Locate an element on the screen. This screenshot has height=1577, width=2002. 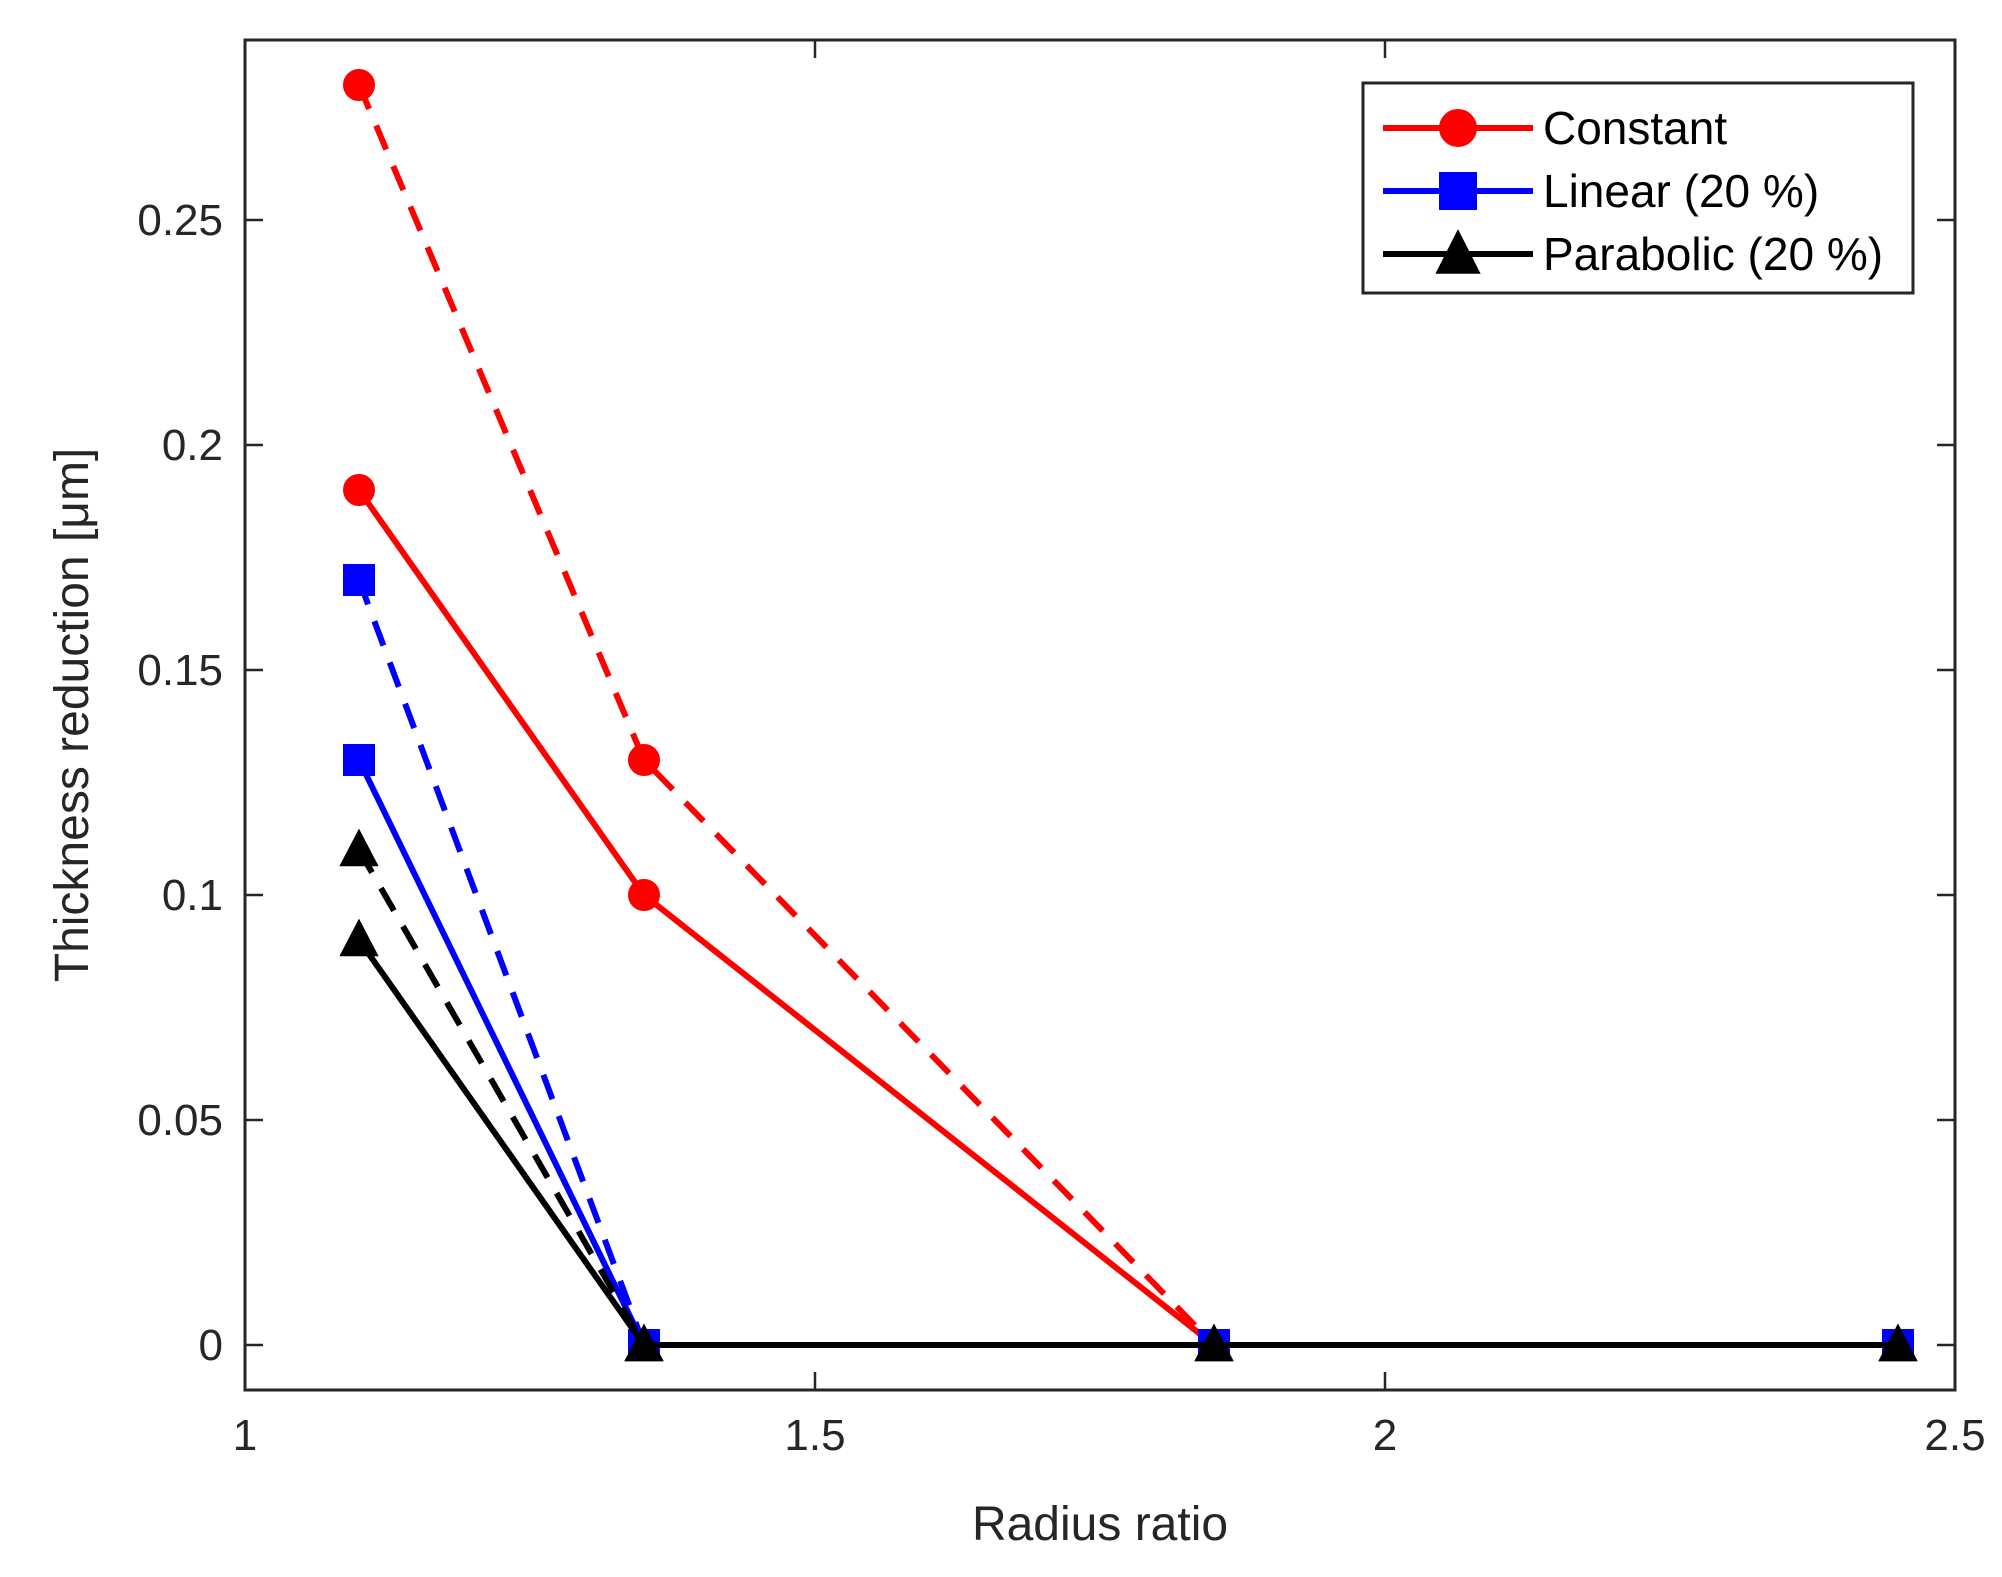
y-tick-label: 0.15 is located at coordinates (180, 670).